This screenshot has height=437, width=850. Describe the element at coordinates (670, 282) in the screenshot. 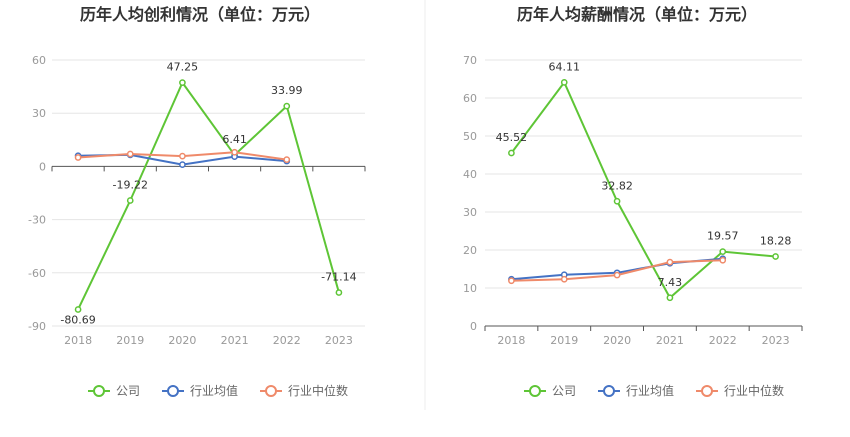

I see `data-label: 7.43` at that location.